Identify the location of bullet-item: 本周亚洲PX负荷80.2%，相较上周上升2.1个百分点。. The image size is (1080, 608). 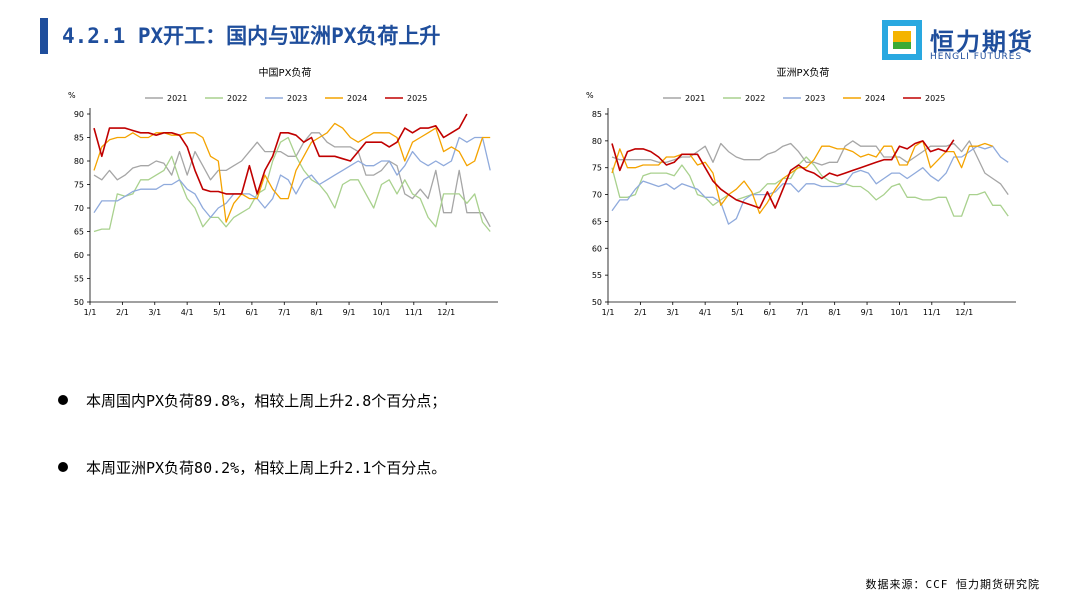
(252, 467).